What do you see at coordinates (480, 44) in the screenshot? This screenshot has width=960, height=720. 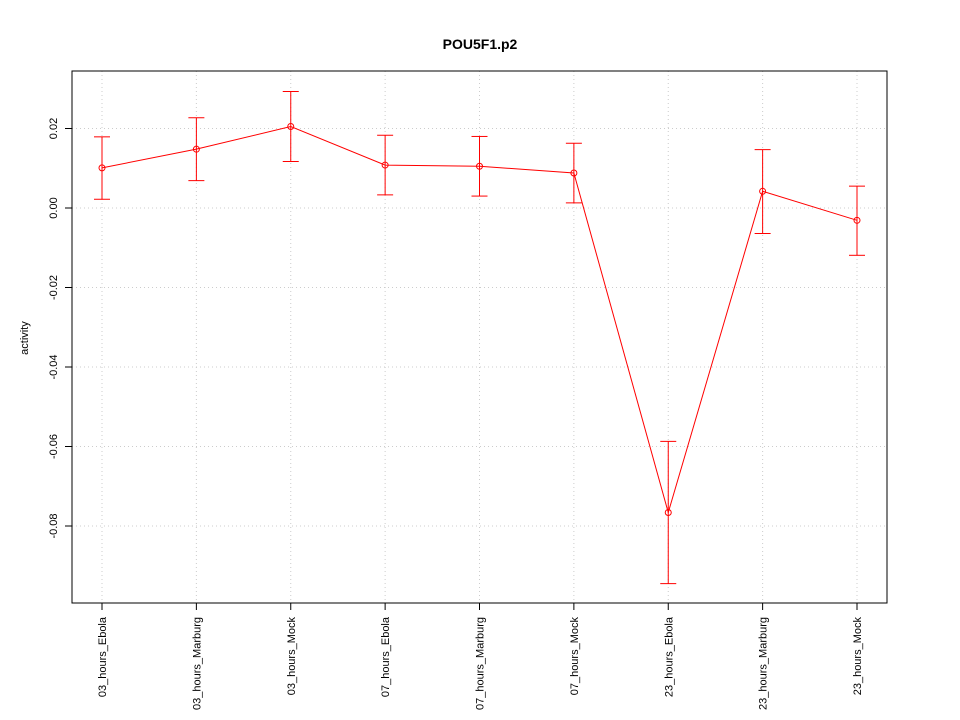 I see `chart-title: POU5F1.p2` at bounding box center [480, 44].